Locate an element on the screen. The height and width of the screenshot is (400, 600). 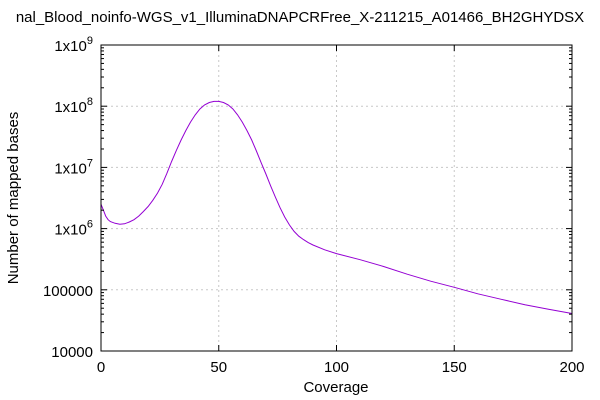
y-tick-label: 100000 is located at coordinates (68, 291).